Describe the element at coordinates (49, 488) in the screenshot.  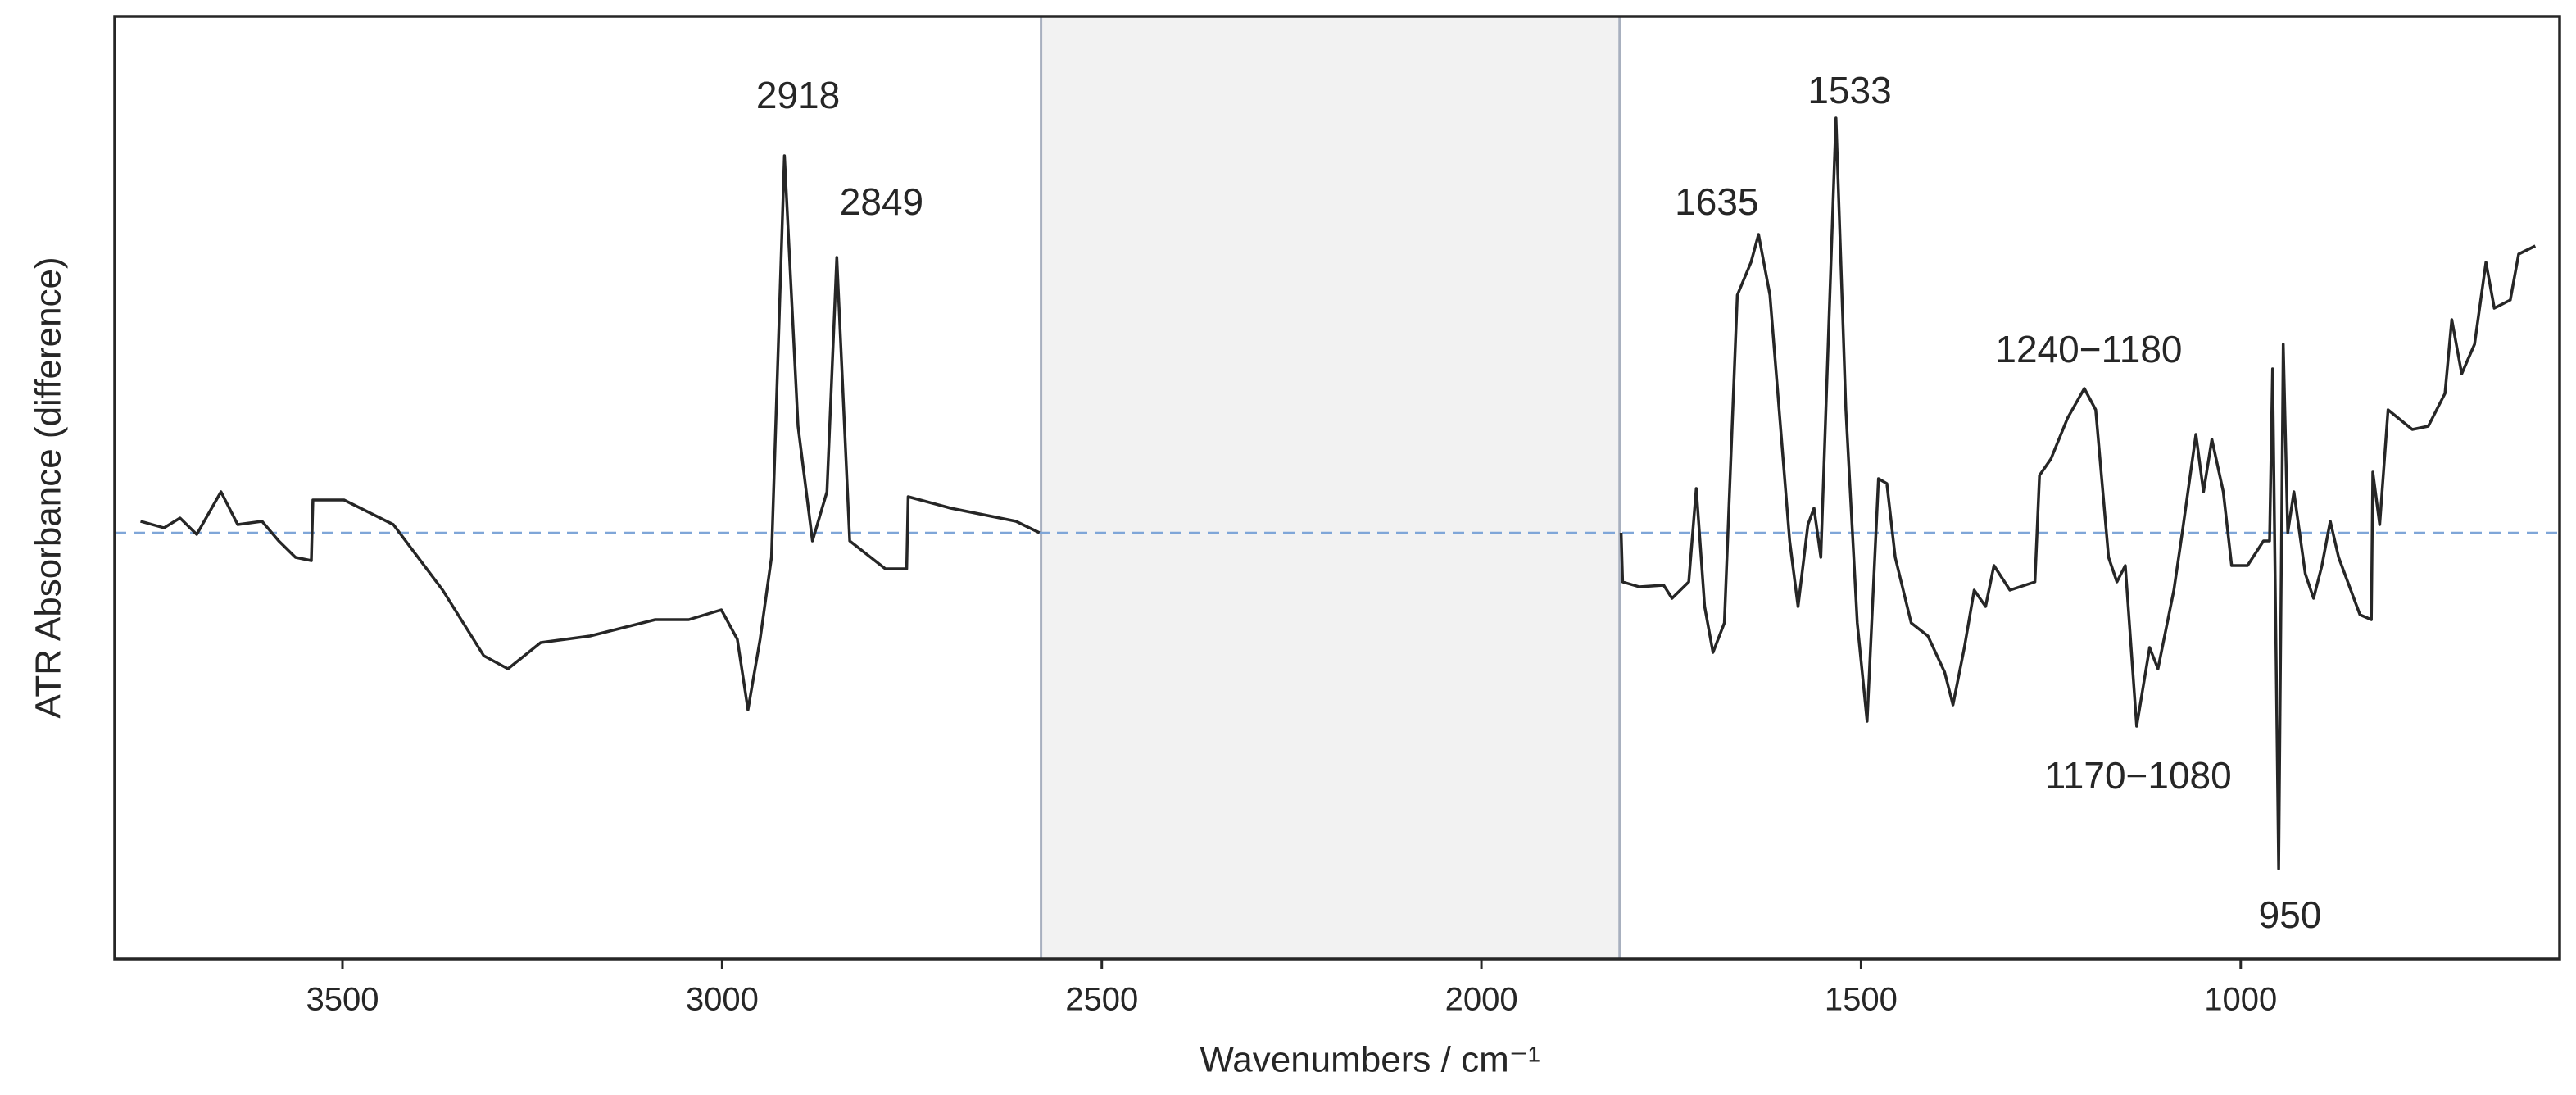
I see `y-axis-title: ATR Absorbance (difference)` at that location.